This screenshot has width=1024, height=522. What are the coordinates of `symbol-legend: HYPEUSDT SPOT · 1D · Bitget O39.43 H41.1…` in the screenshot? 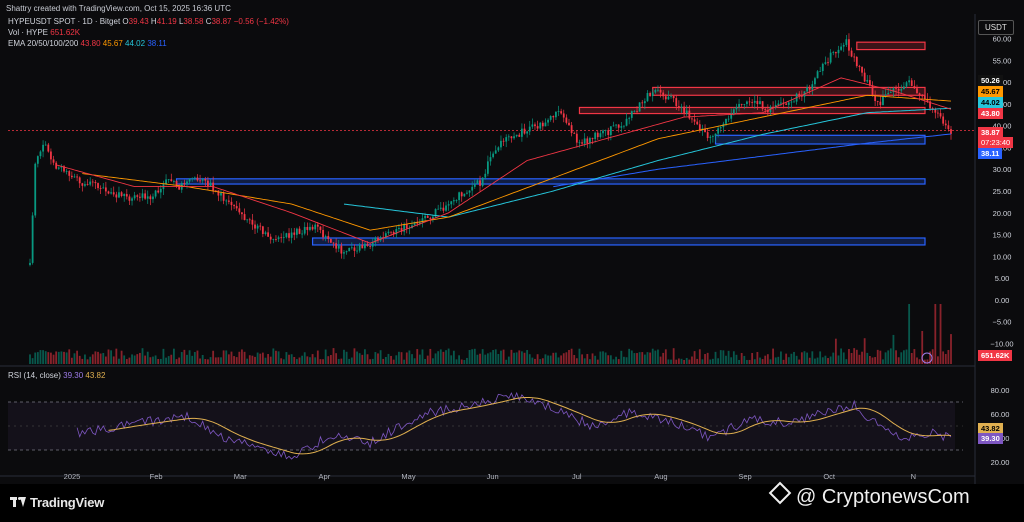 It's located at (148, 21).